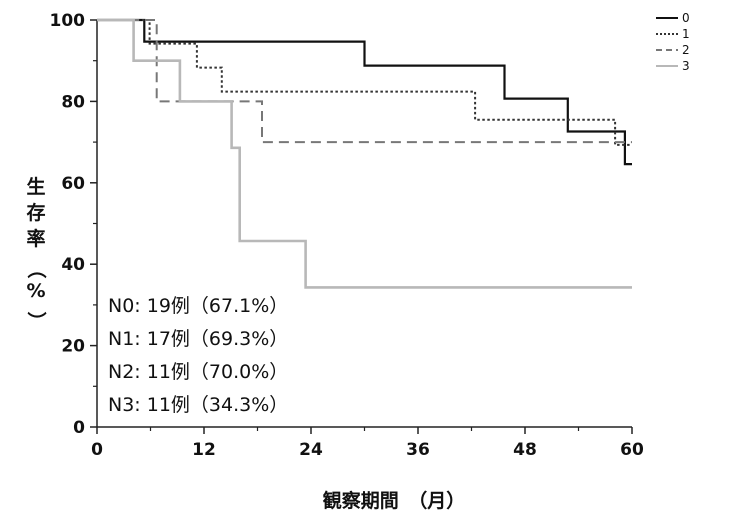 This screenshot has height=525, width=740. I want to click on annotation-line: N0: 19例（67.1%）, so click(198, 306).